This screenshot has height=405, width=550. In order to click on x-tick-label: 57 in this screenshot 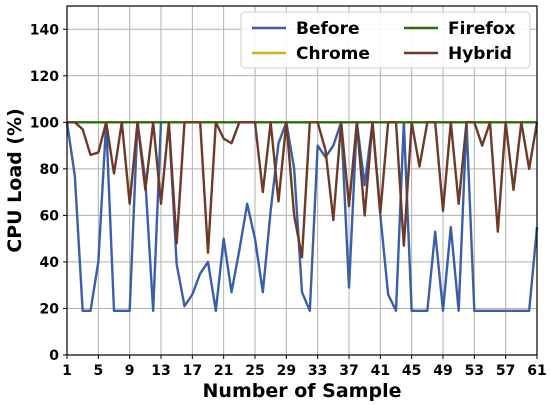, I will do `click(505, 371)`.